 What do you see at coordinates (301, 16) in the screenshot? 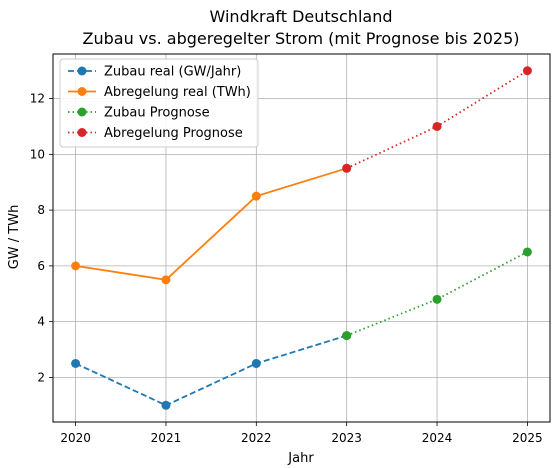
I see `chart-title: Windkraft Deutschland` at bounding box center [301, 16].